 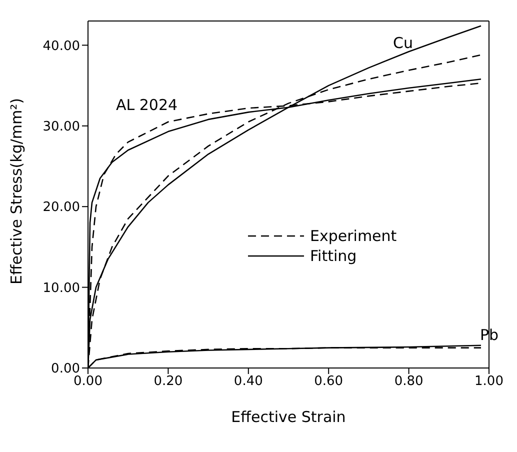 What do you see at coordinates (61, 208) in the screenshot?
I see `y-tick-label: 20.00` at bounding box center [61, 208].